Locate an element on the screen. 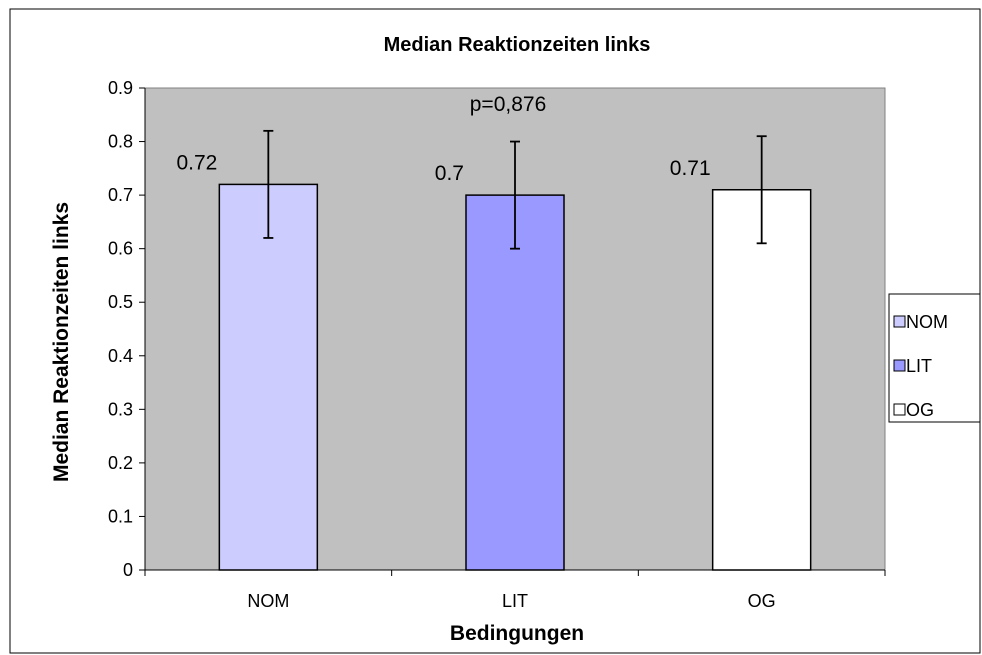 The height and width of the screenshot is (655, 982). bar-og is located at coordinates (761, 380).